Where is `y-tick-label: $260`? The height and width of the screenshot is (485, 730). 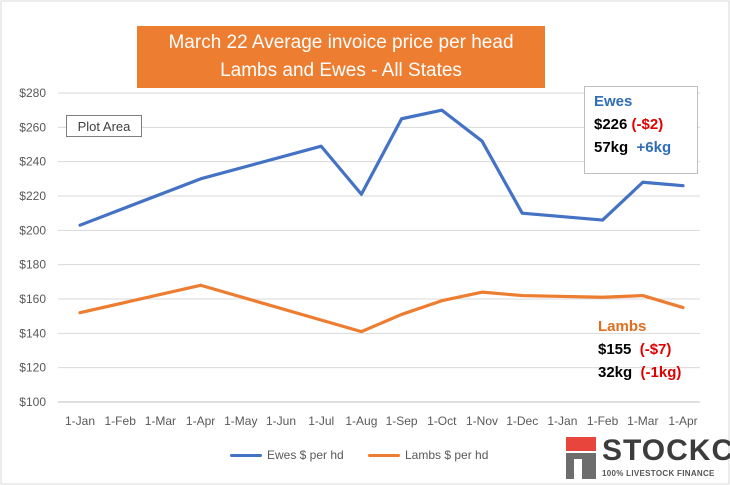 y-tick-label: $260 is located at coordinates (32, 127).